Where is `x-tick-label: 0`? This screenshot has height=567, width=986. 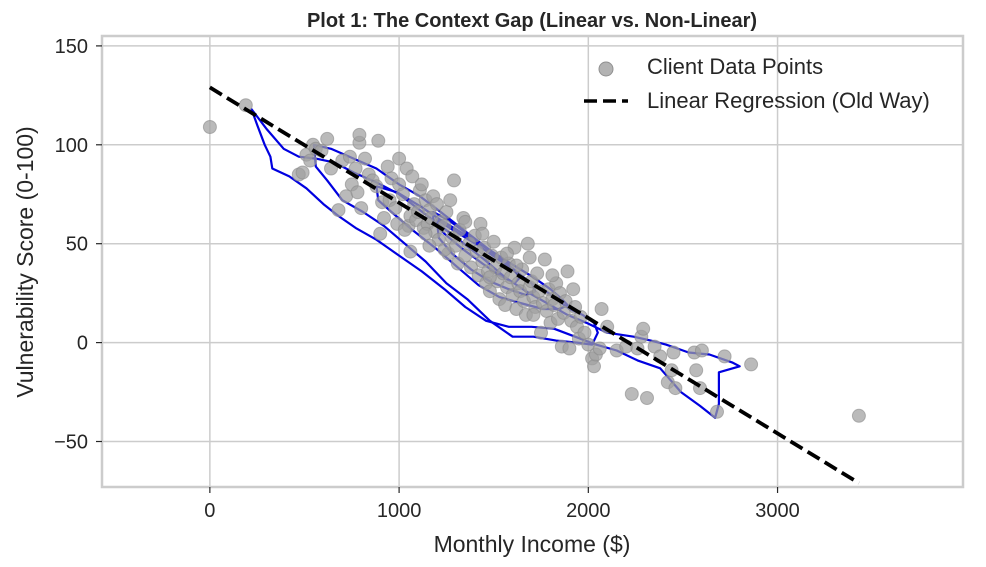 x-tick-label: 0 is located at coordinates (209, 511).